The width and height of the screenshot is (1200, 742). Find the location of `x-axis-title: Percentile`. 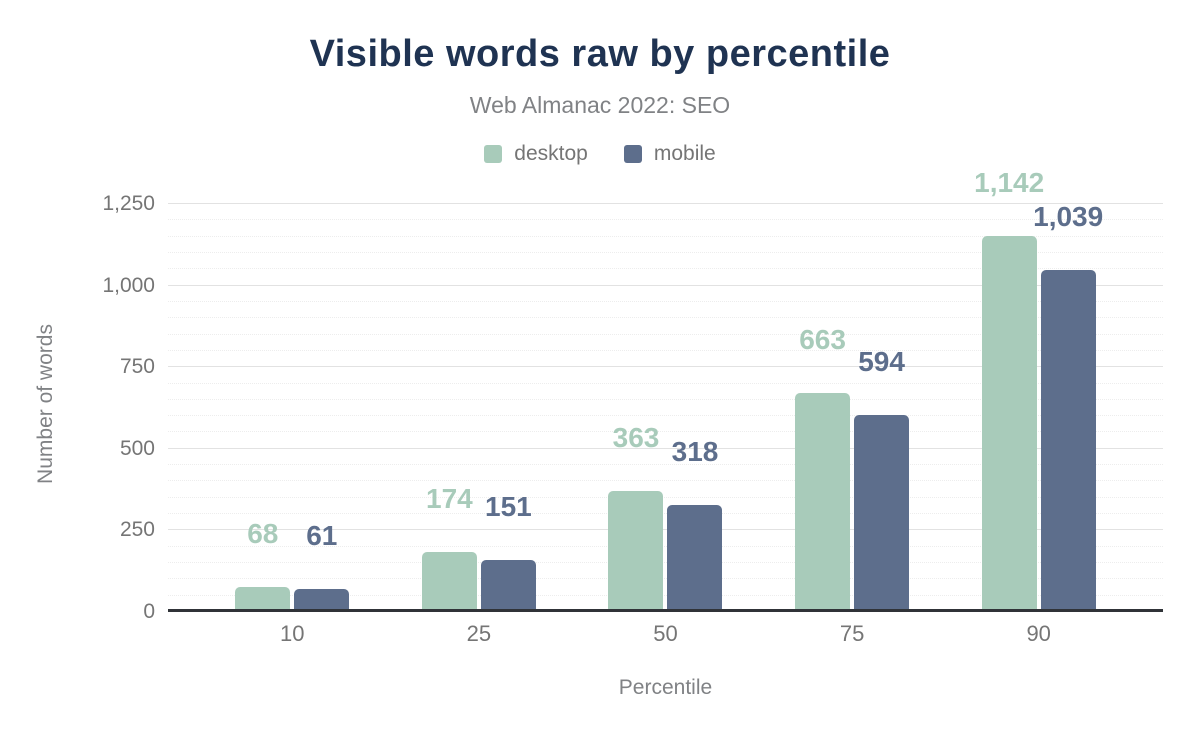

x-axis-title: Percentile is located at coordinates (665, 687).